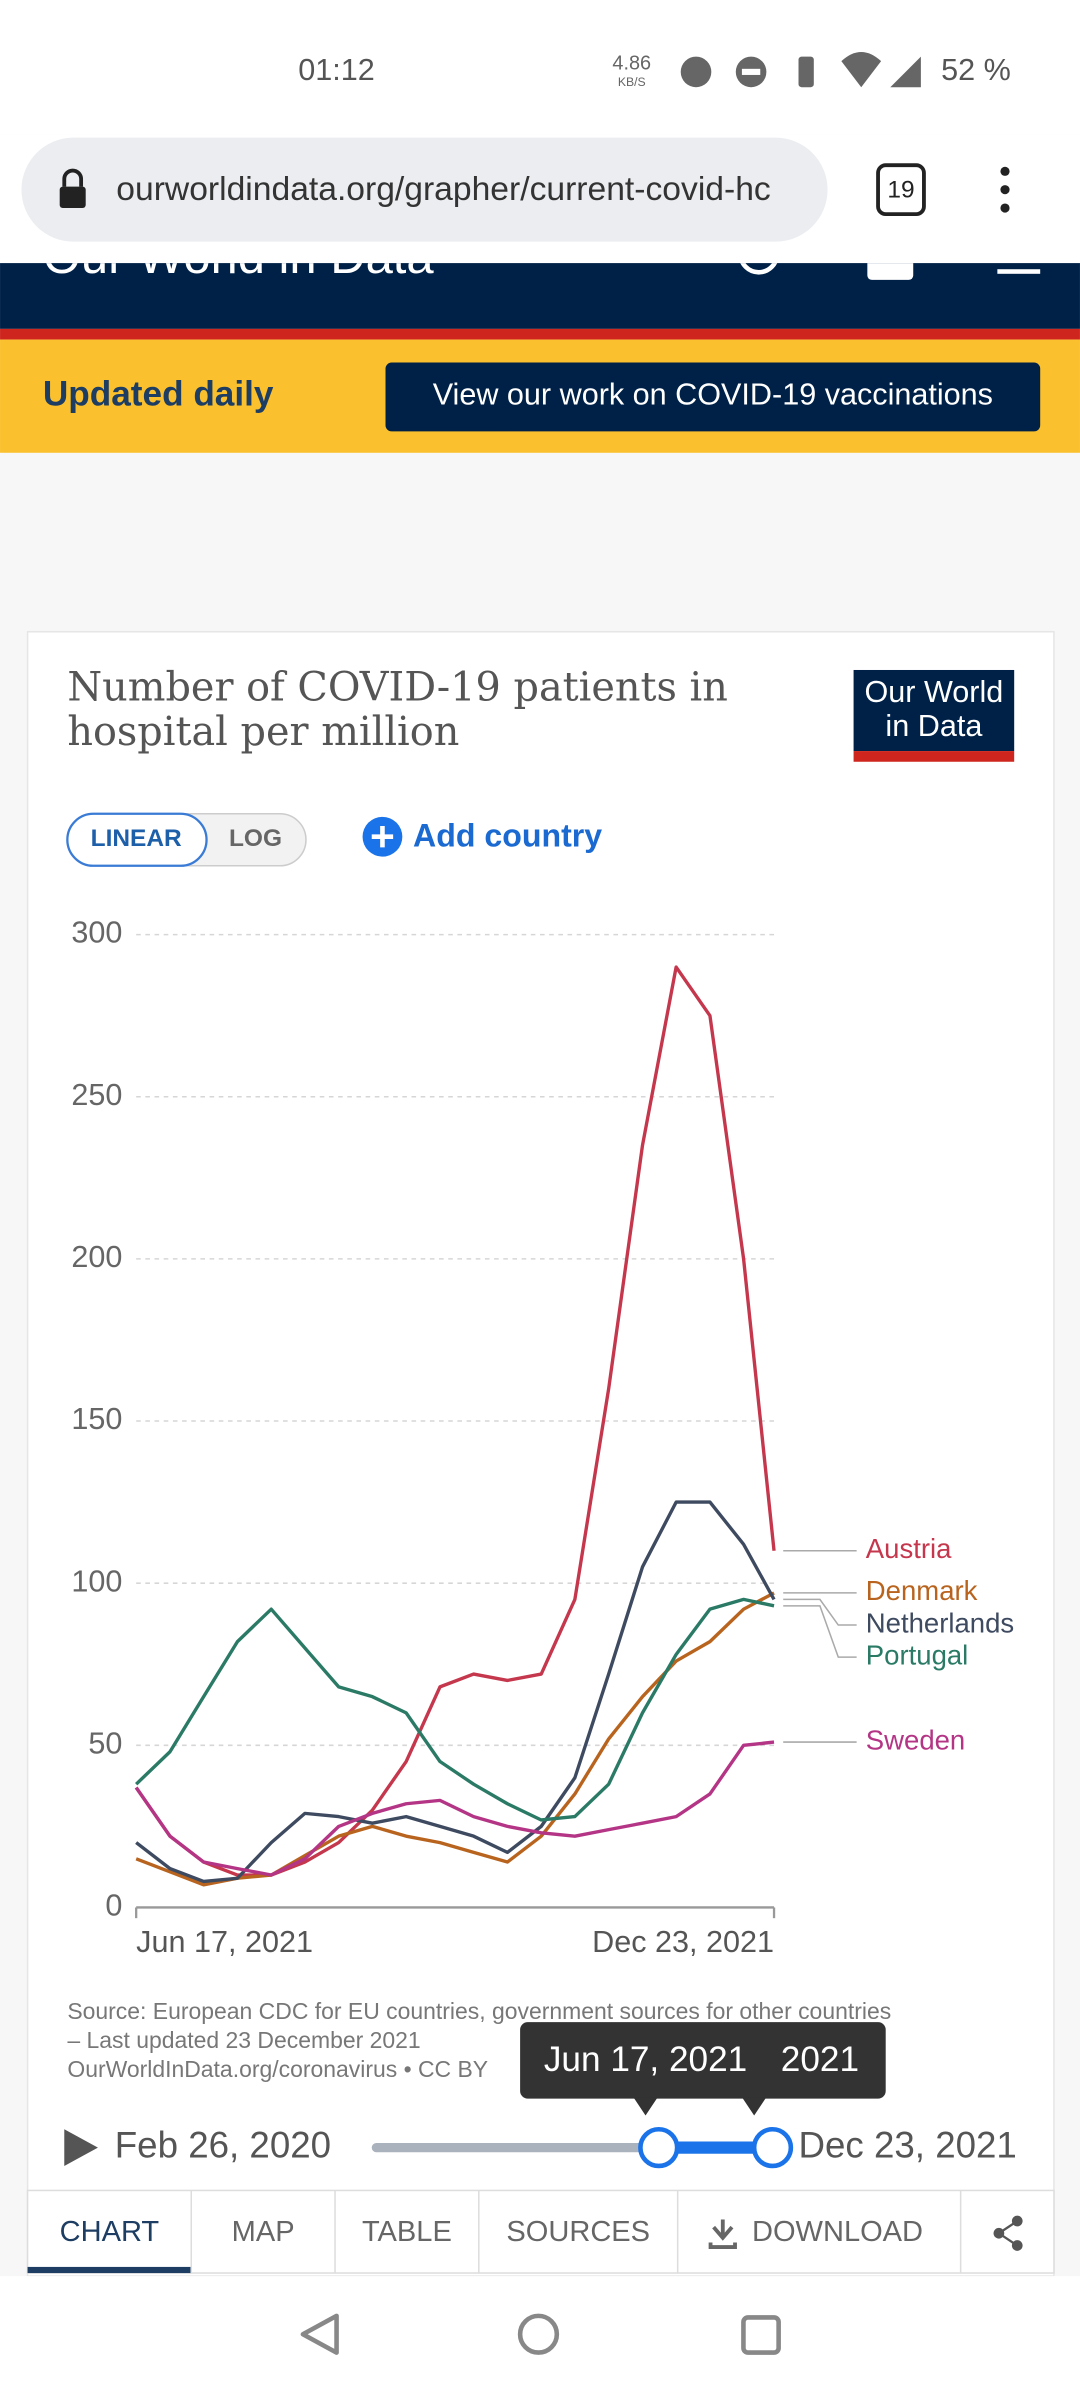 Image resolution: width=1080 pixels, height=2400 pixels. I want to click on license: OurWorldInData.org/coronavirus • CC BY, so click(278, 2070).